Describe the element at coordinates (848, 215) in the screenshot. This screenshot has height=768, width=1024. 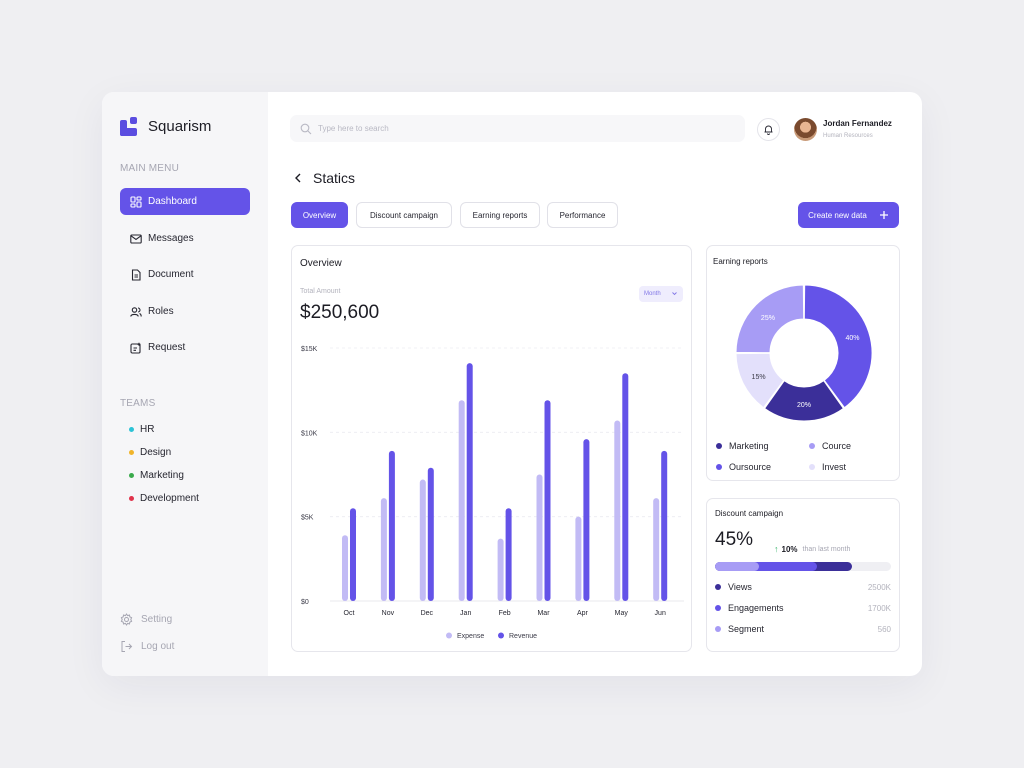
I see `create-new-data-button: Create new data` at that location.